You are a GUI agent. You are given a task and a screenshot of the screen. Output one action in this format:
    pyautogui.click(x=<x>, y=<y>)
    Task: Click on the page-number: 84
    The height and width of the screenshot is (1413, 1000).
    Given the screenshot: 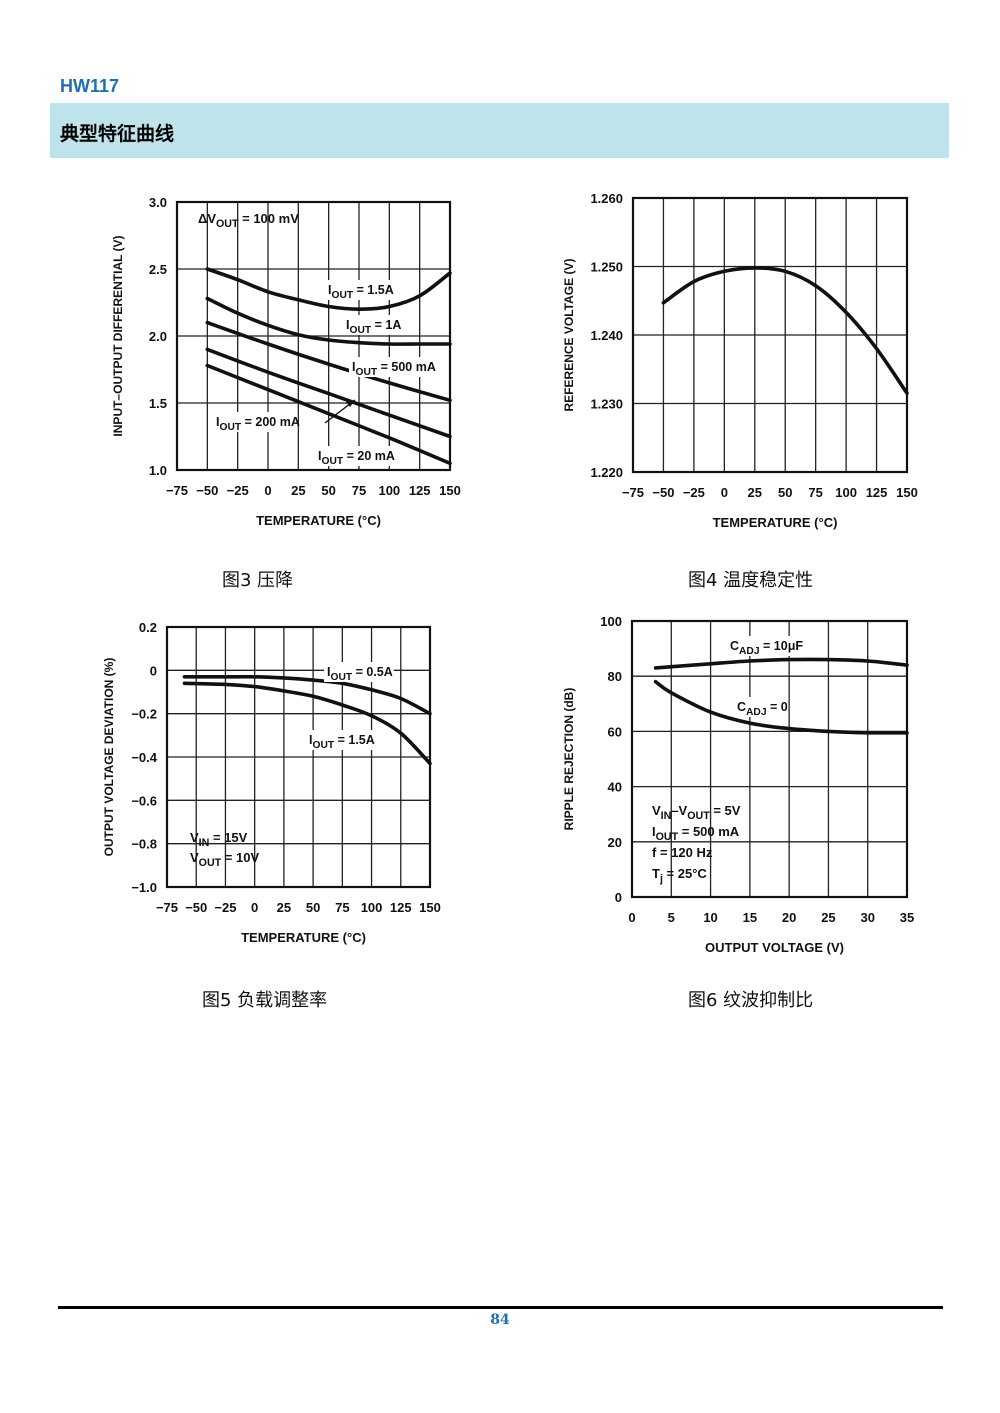 What is the action you would take?
    pyautogui.click(x=500, y=1320)
    